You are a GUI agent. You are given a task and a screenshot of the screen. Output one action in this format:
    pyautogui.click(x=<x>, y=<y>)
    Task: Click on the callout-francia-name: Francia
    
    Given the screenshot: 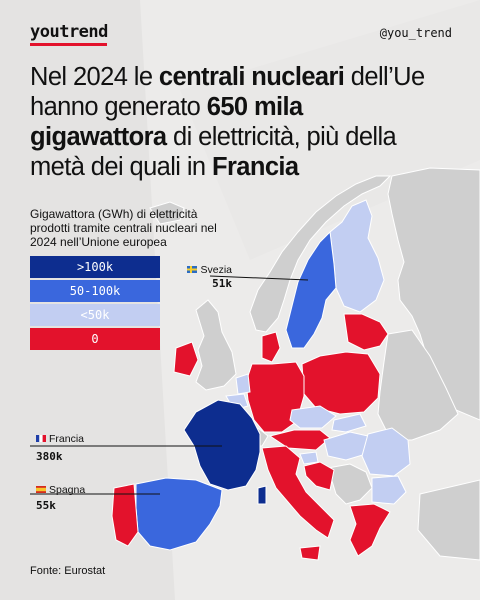 What is the action you would take?
    pyautogui.click(x=67, y=439)
    